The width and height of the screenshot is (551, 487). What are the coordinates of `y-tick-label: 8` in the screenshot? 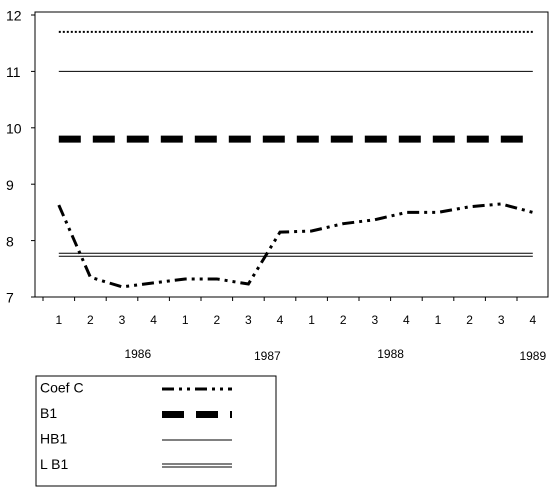 It's located at (10, 241).